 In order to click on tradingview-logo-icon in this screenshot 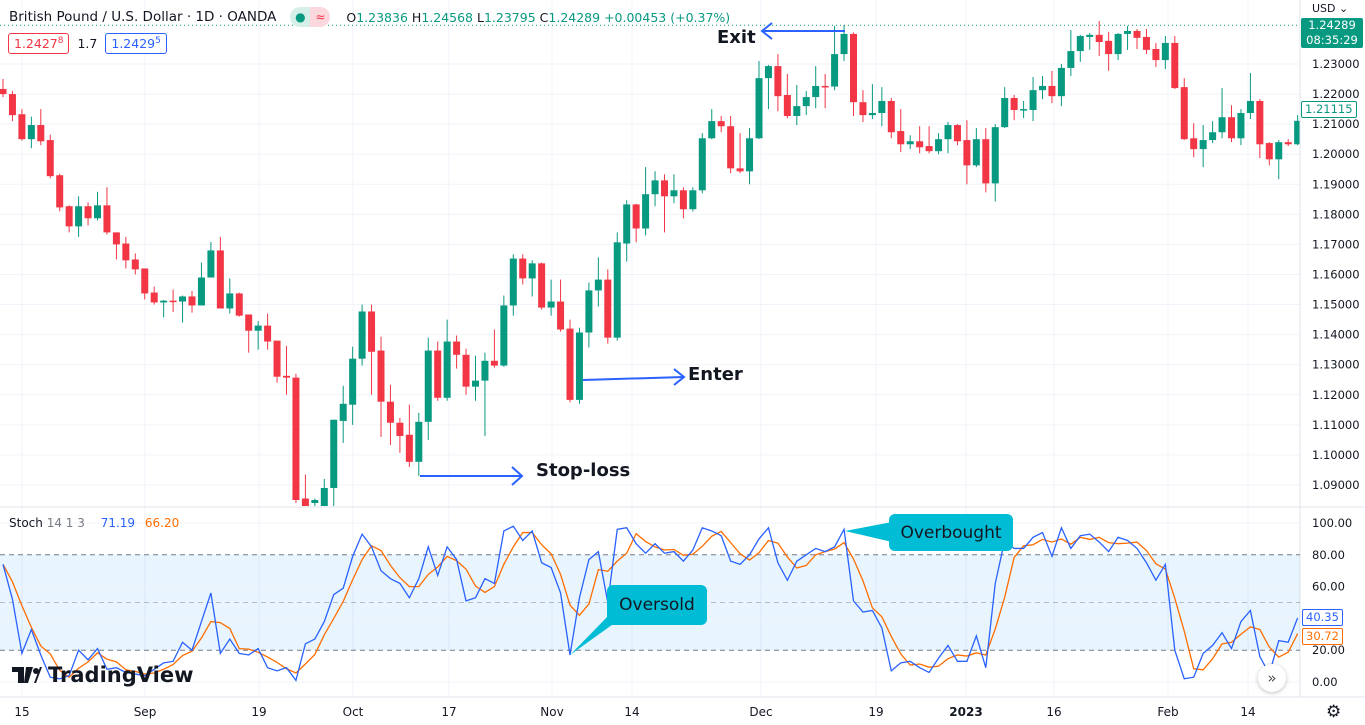, I will do `click(27, 675)`.